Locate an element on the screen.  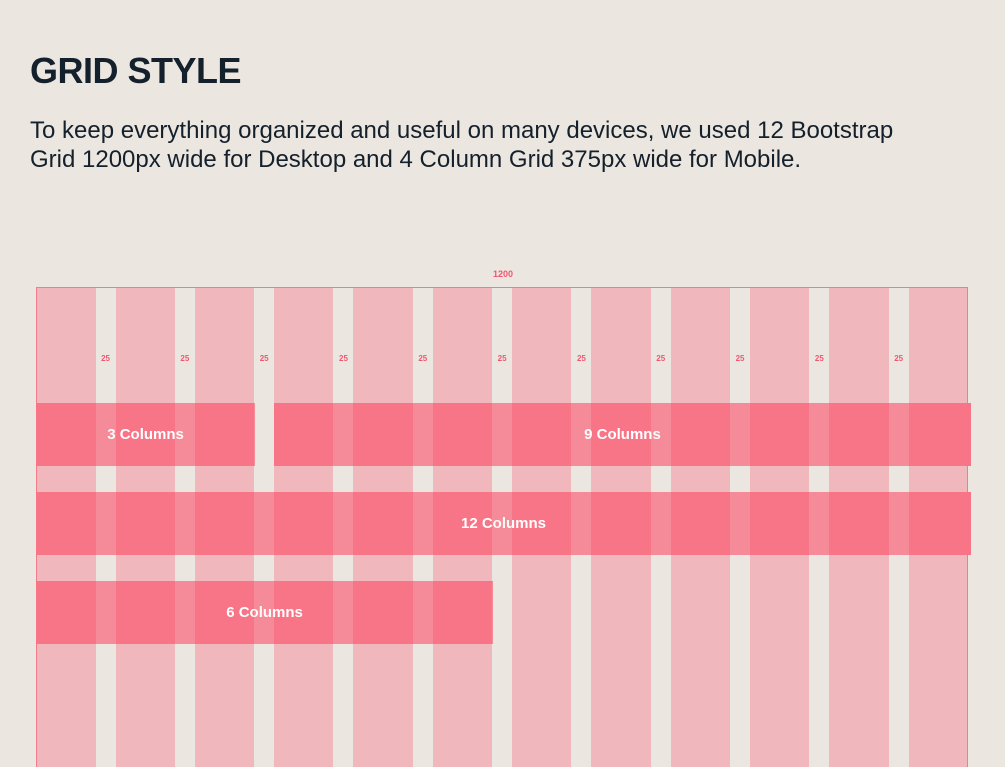
column-span-label: 12 Columns is located at coordinates (503, 523).